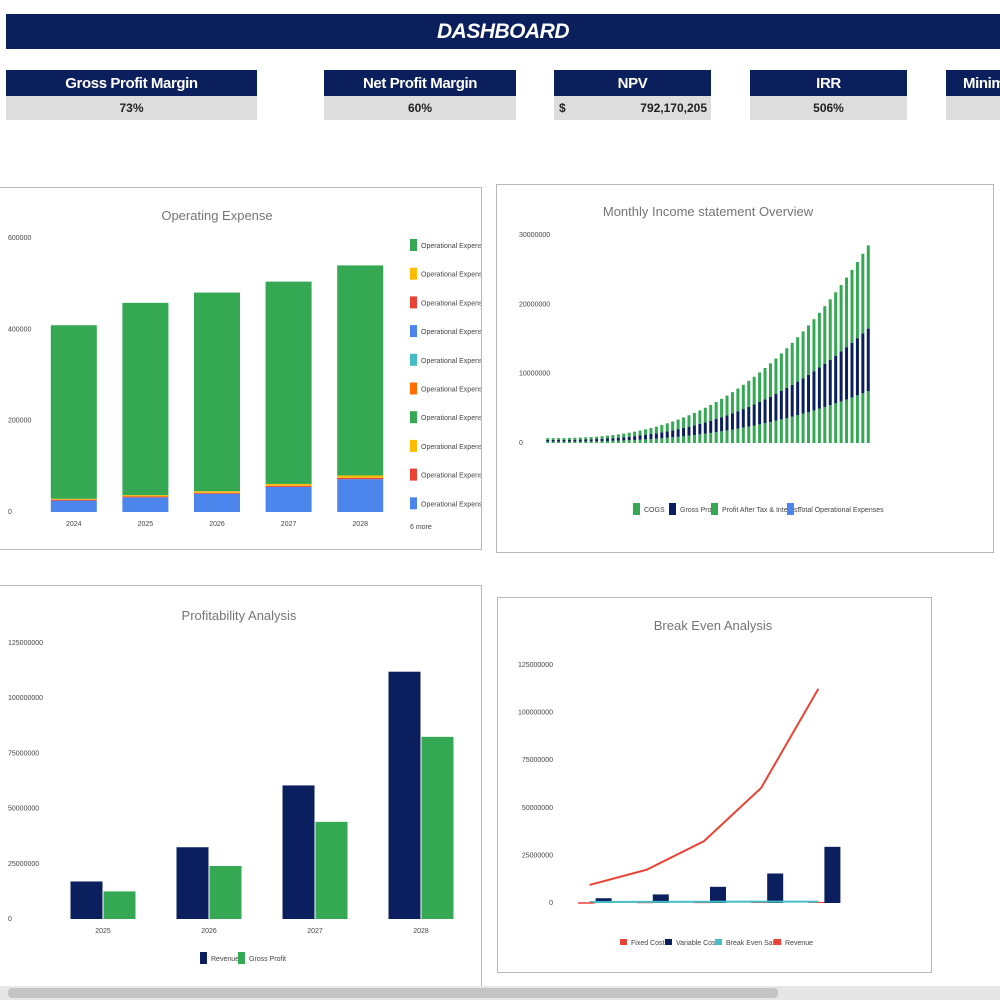  Describe the element at coordinates (708, 211) in the screenshot. I see `chart-title: Monthly Income statement Overview` at that location.